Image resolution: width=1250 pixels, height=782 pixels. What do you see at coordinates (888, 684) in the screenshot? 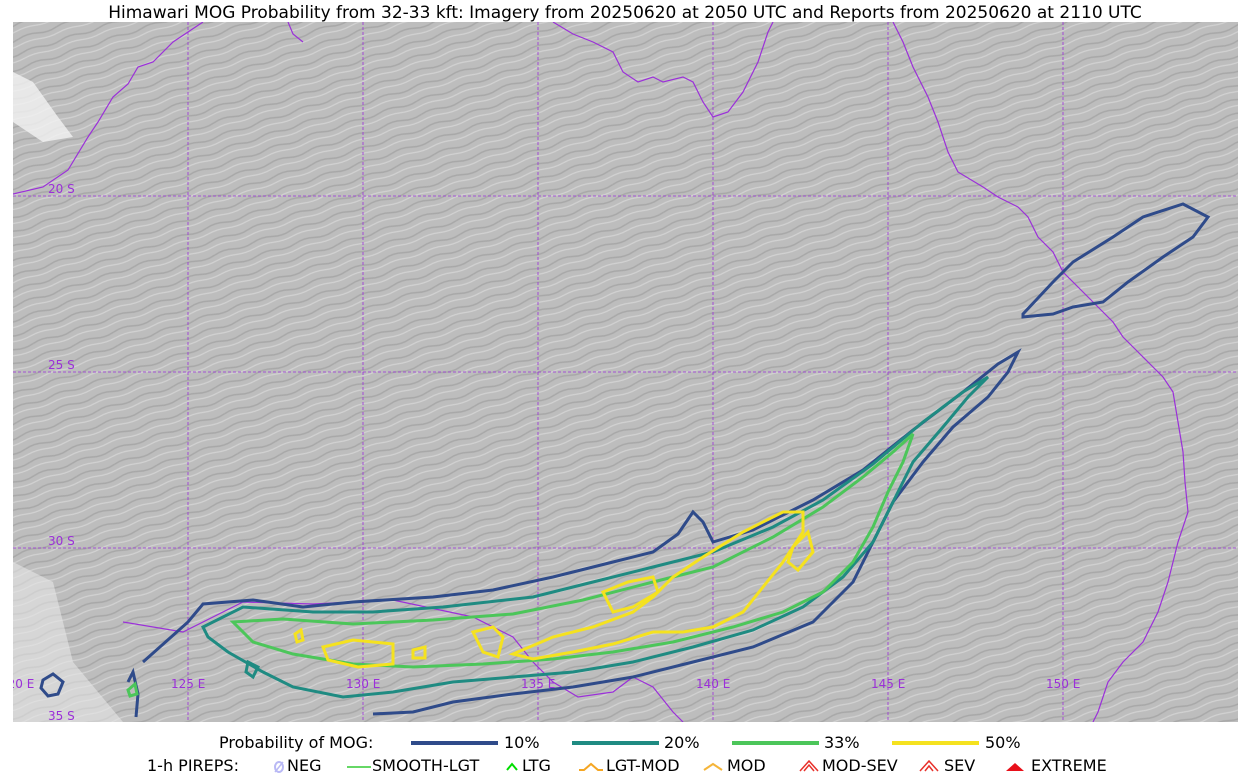
I see `lon-label-145e: 145 E` at bounding box center [888, 684].